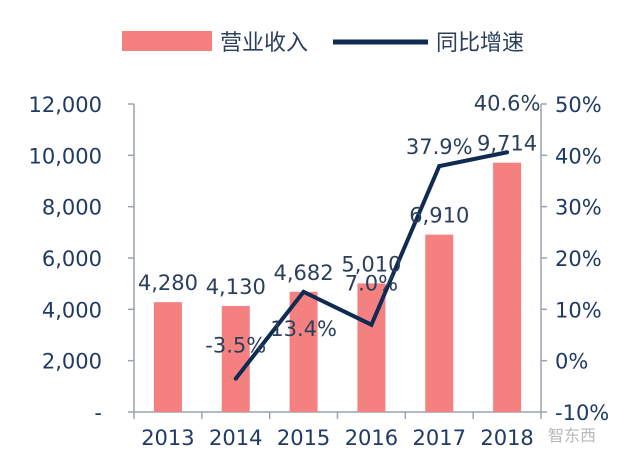 The height and width of the screenshot is (458, 640). I want to click on right-tick-label: 0%, so click(571, 362).